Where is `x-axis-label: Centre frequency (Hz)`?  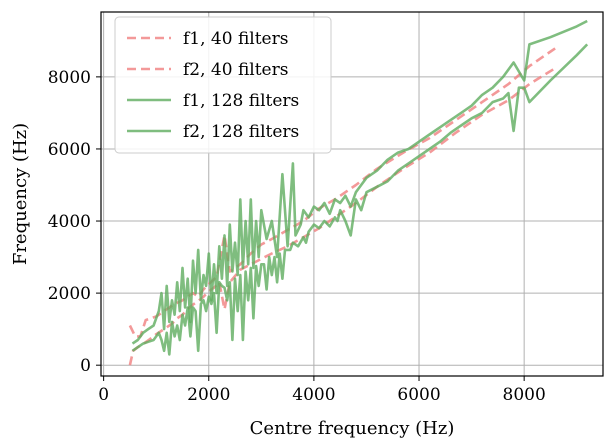 x-axis-label: Centre frequency (Hz) is located at coordinates (352, 428).